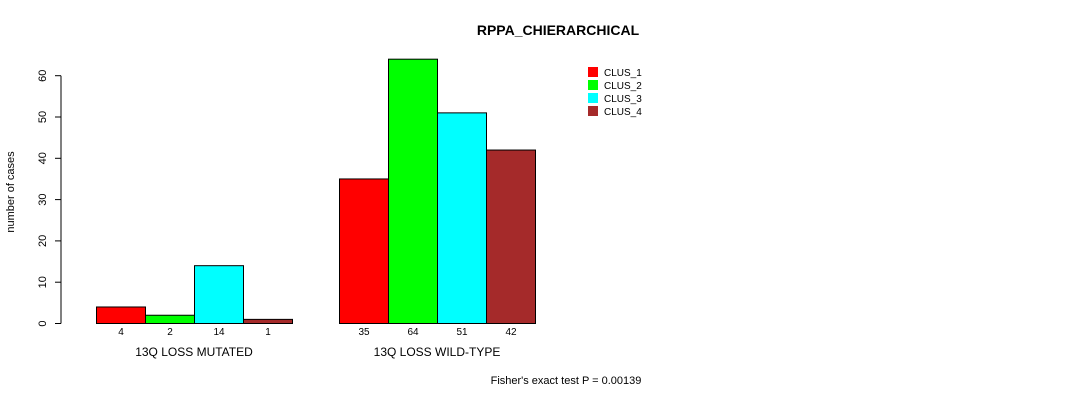  I want to click on y-tick-label-0: 0, so click(43, 323).